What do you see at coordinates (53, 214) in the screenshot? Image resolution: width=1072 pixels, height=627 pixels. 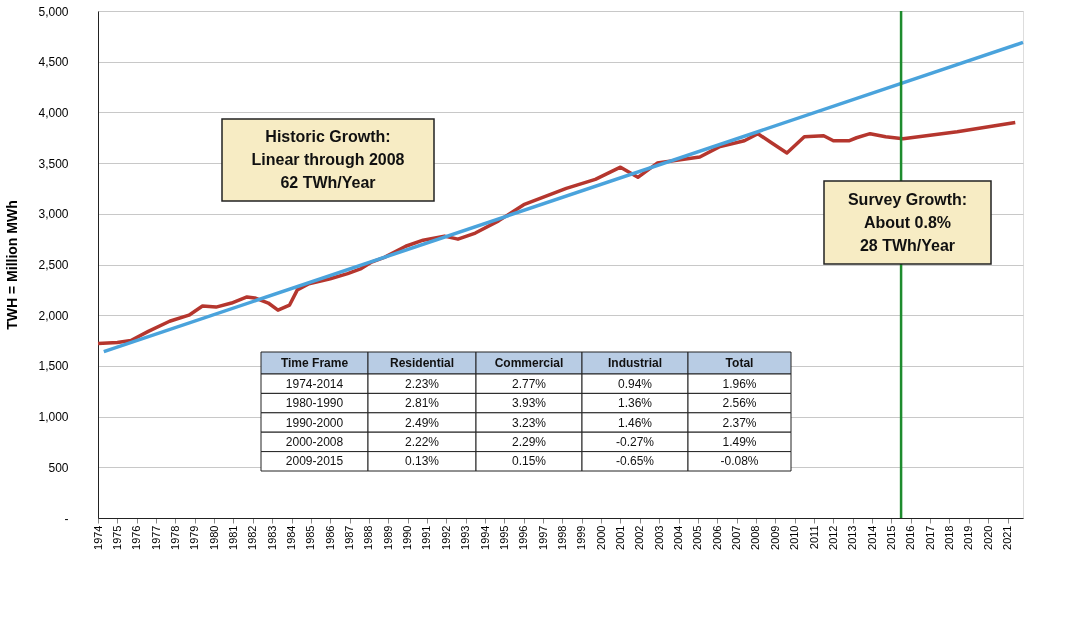 I see `y-tick-label: 3,000` at bounding box center [53, 214].